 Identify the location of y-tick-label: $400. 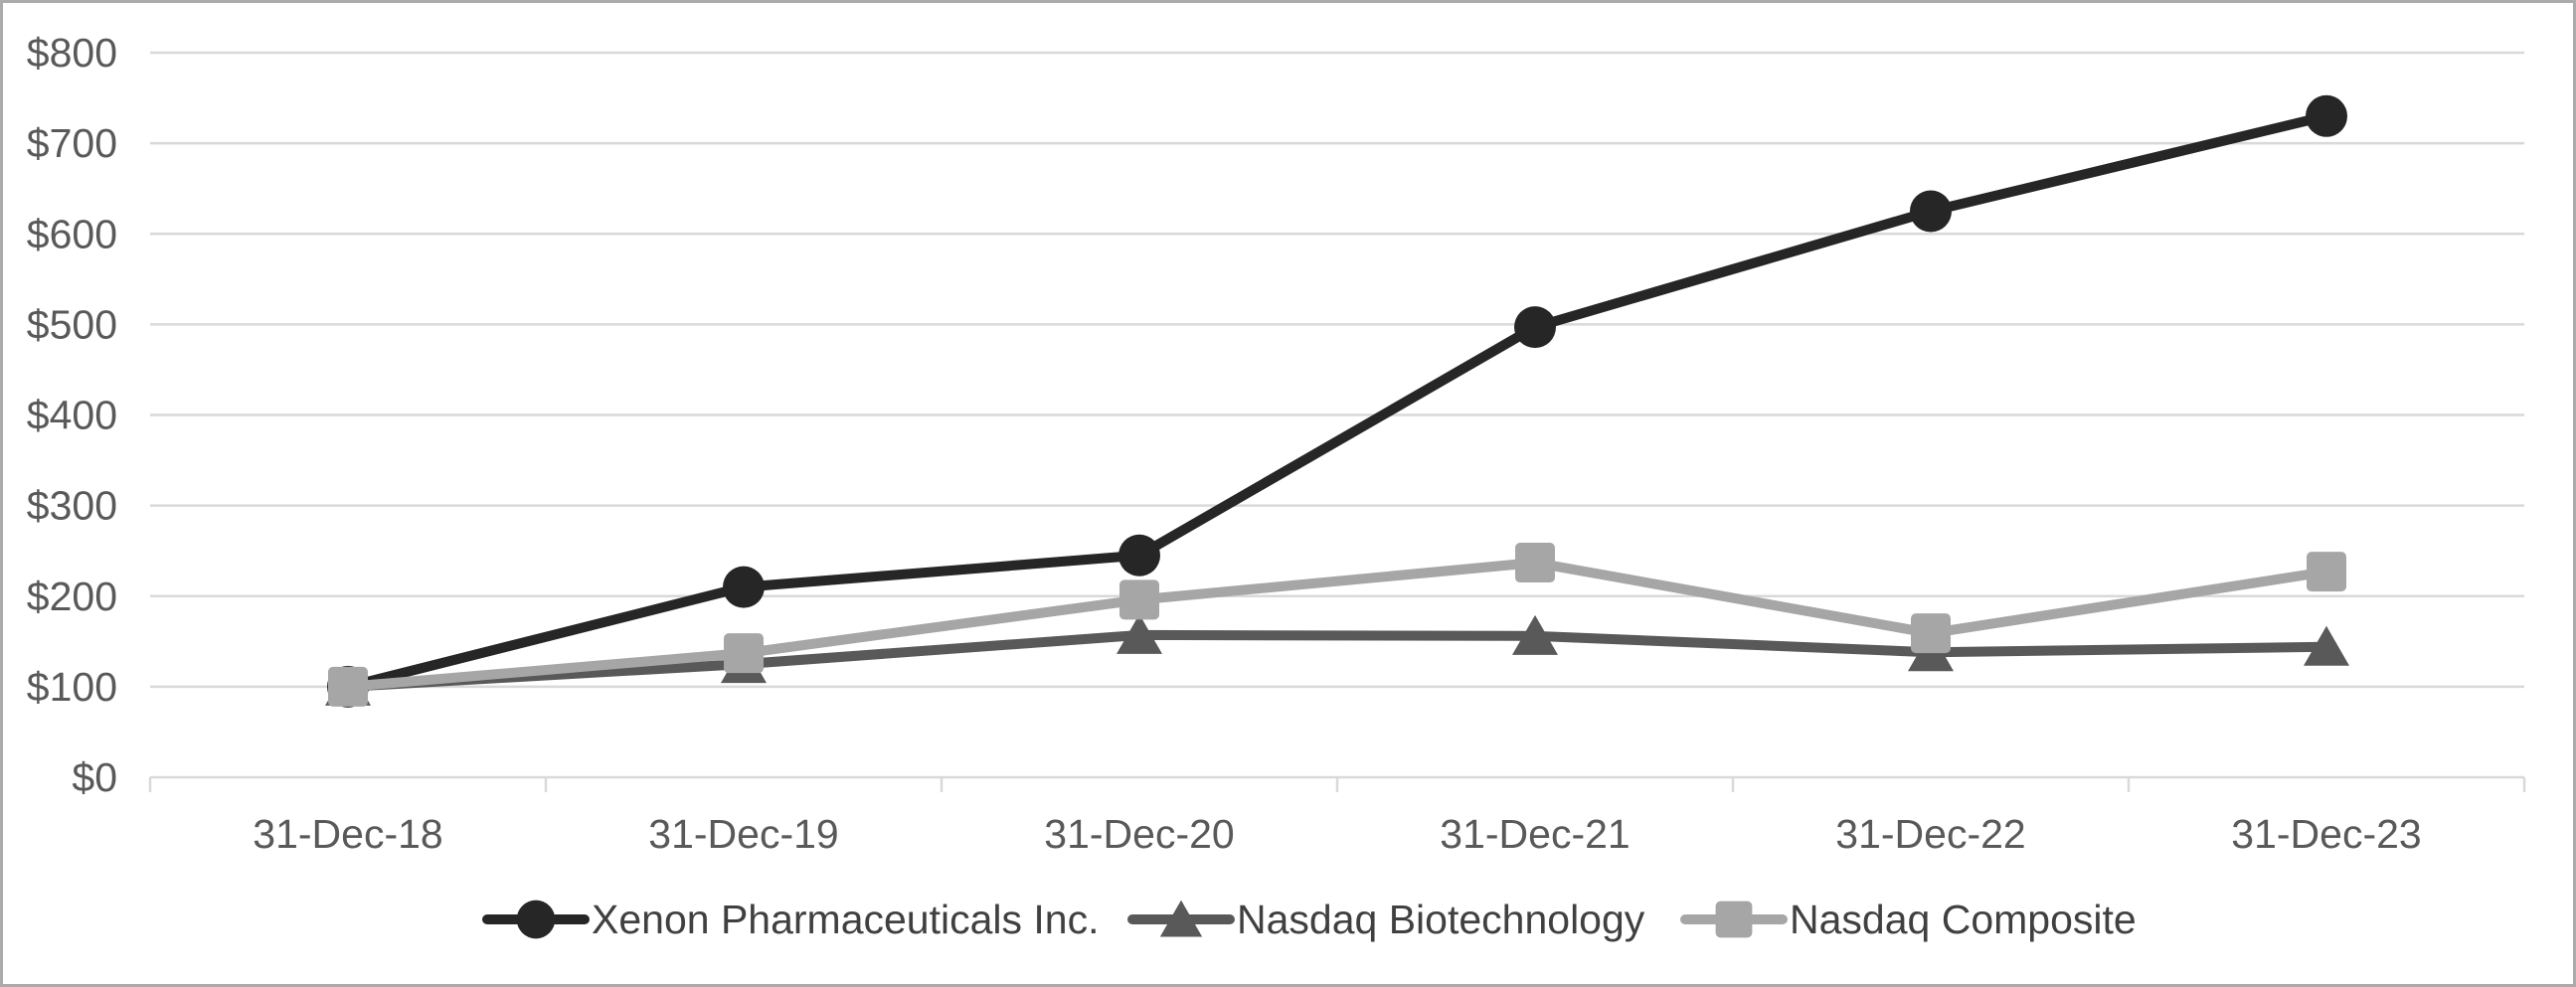
(72, 415).